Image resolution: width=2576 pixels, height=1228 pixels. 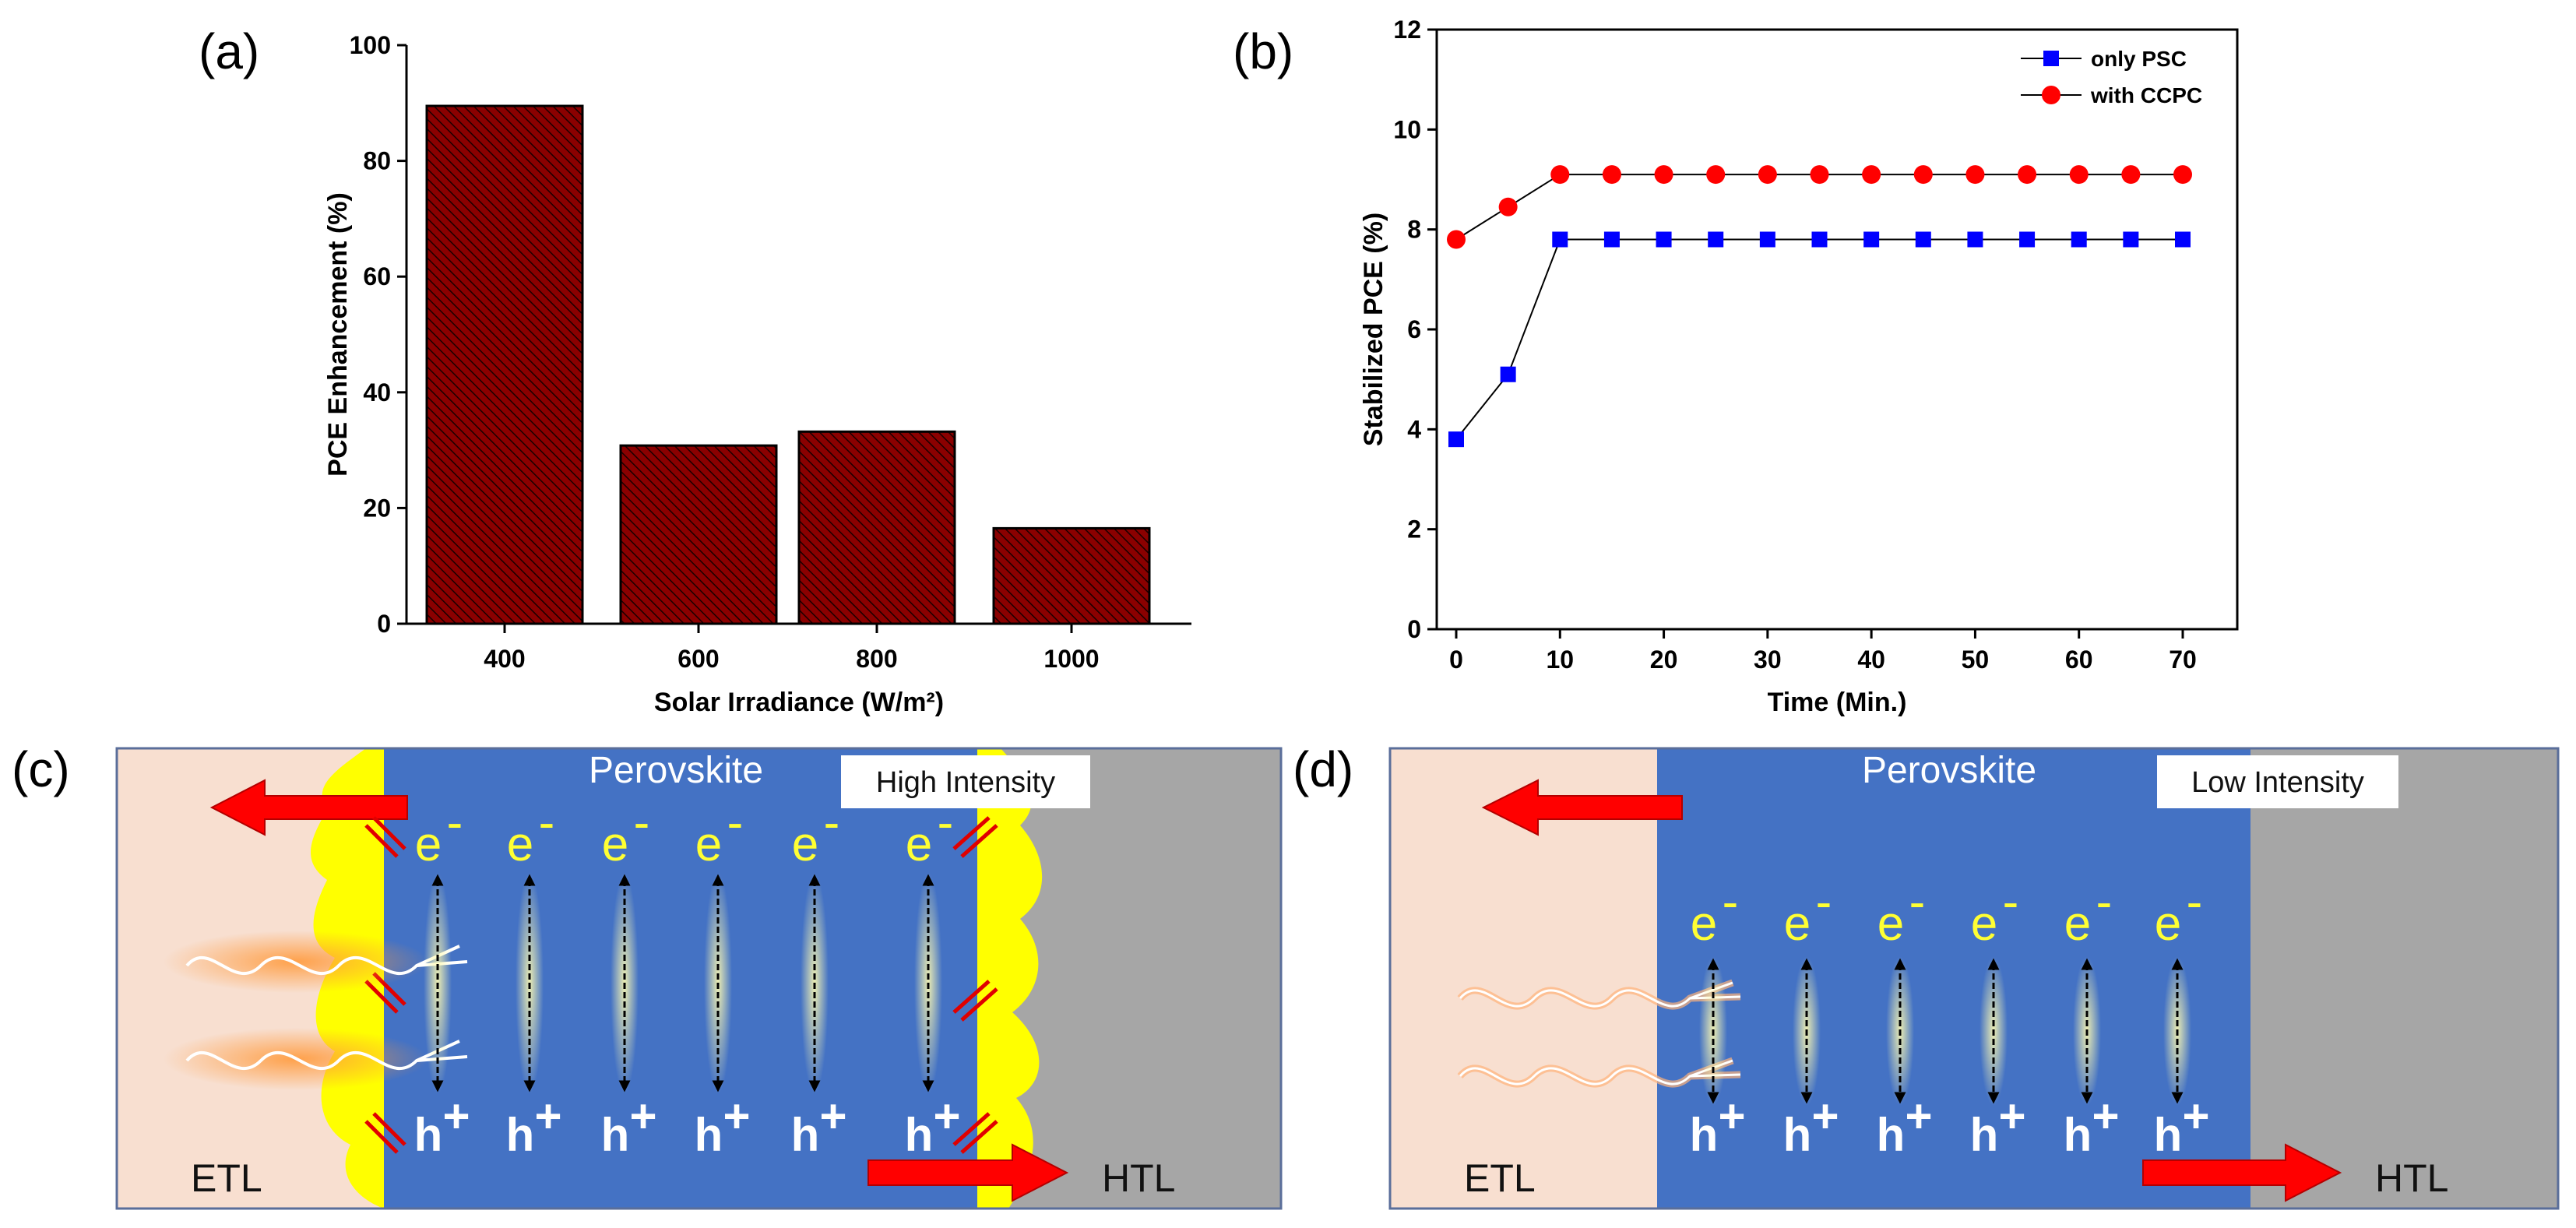 I want to click on y-tick-label: 100, so click(x=370, y=45).